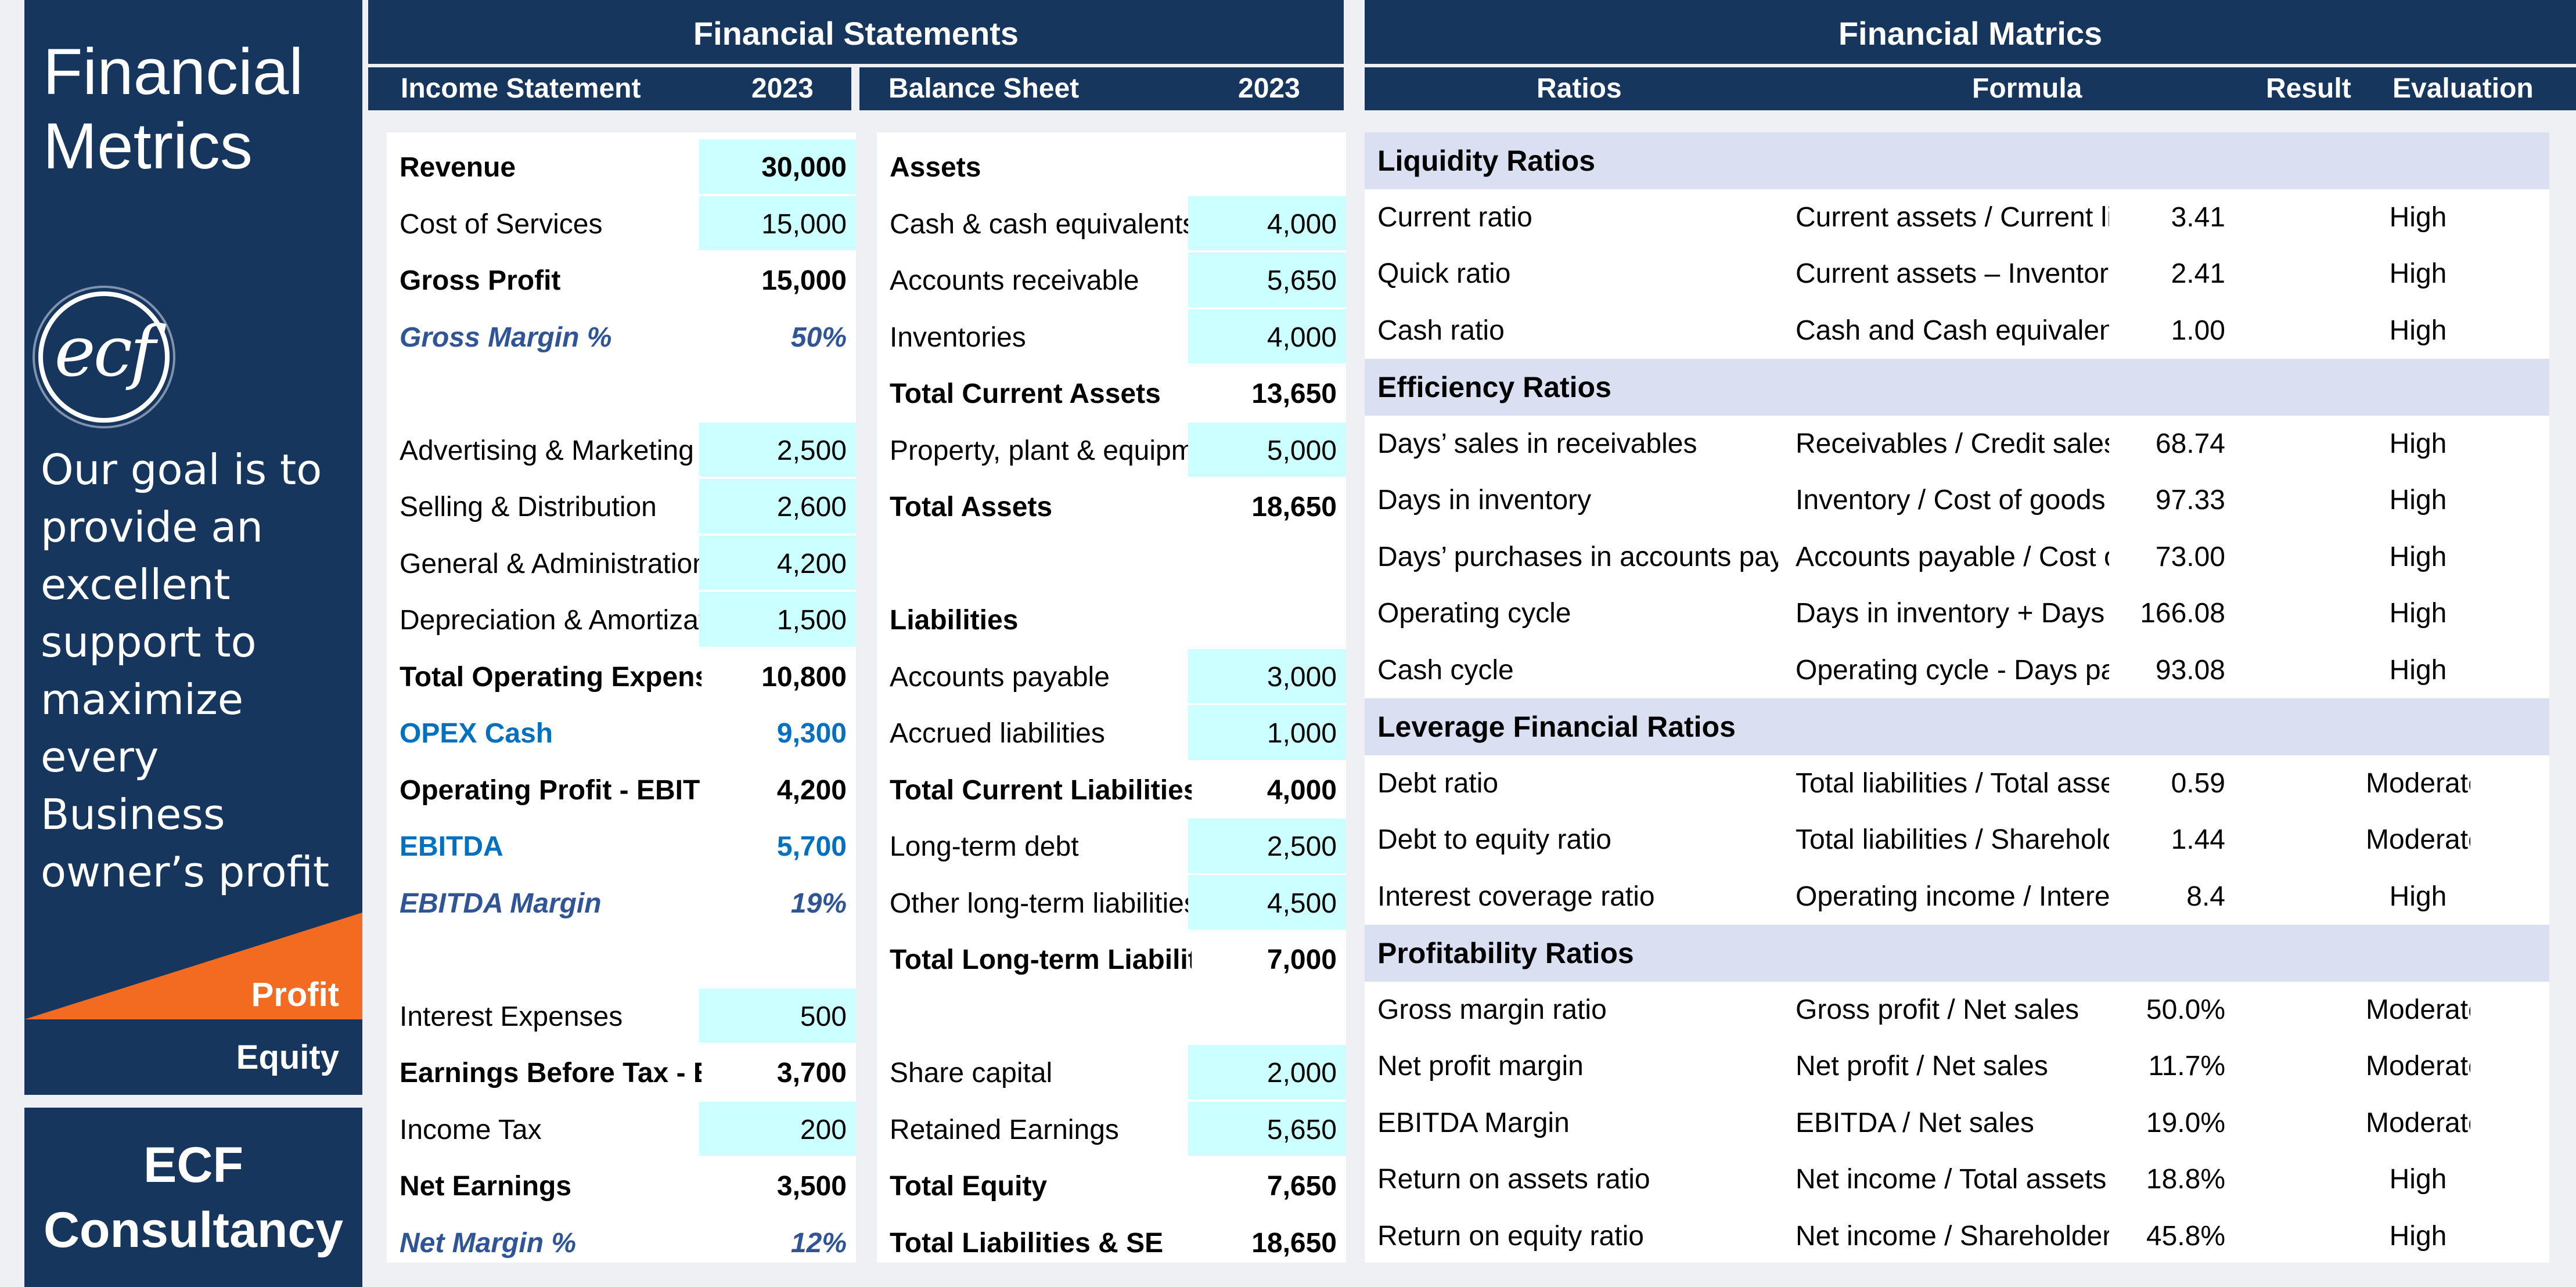  Describe the element at coordinates (782, 88) in the screenshot. I see `income-statement-header-year: 2023` at that location.